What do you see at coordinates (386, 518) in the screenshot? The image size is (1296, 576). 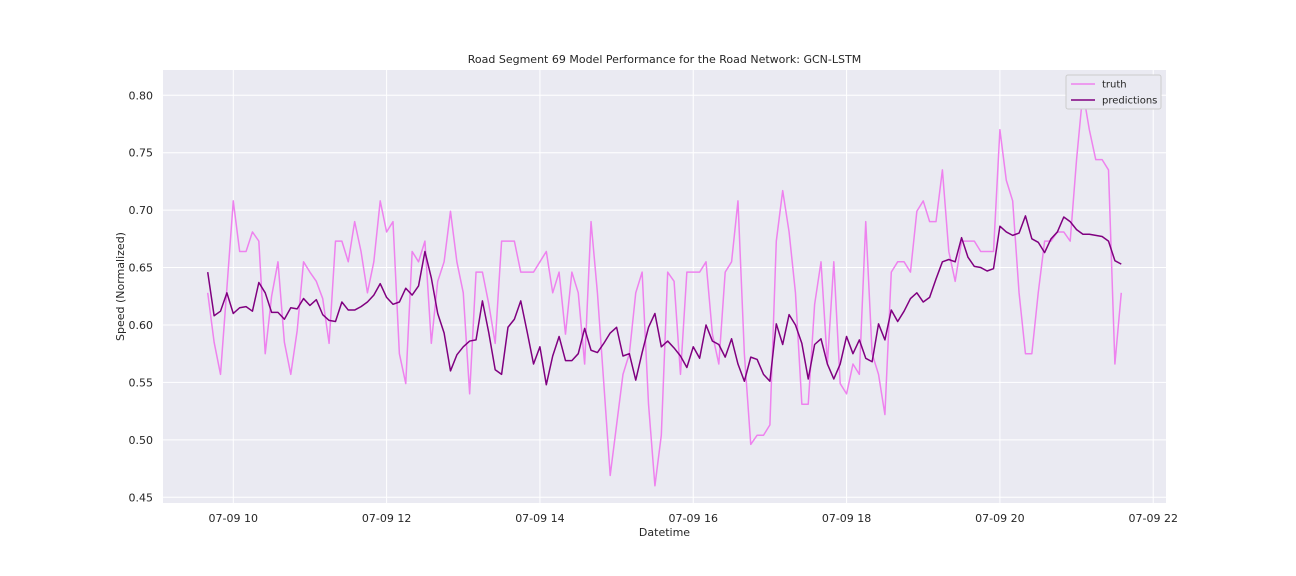 I see `x-tick-label: 07-09 12` at bounding box center [386, 518].